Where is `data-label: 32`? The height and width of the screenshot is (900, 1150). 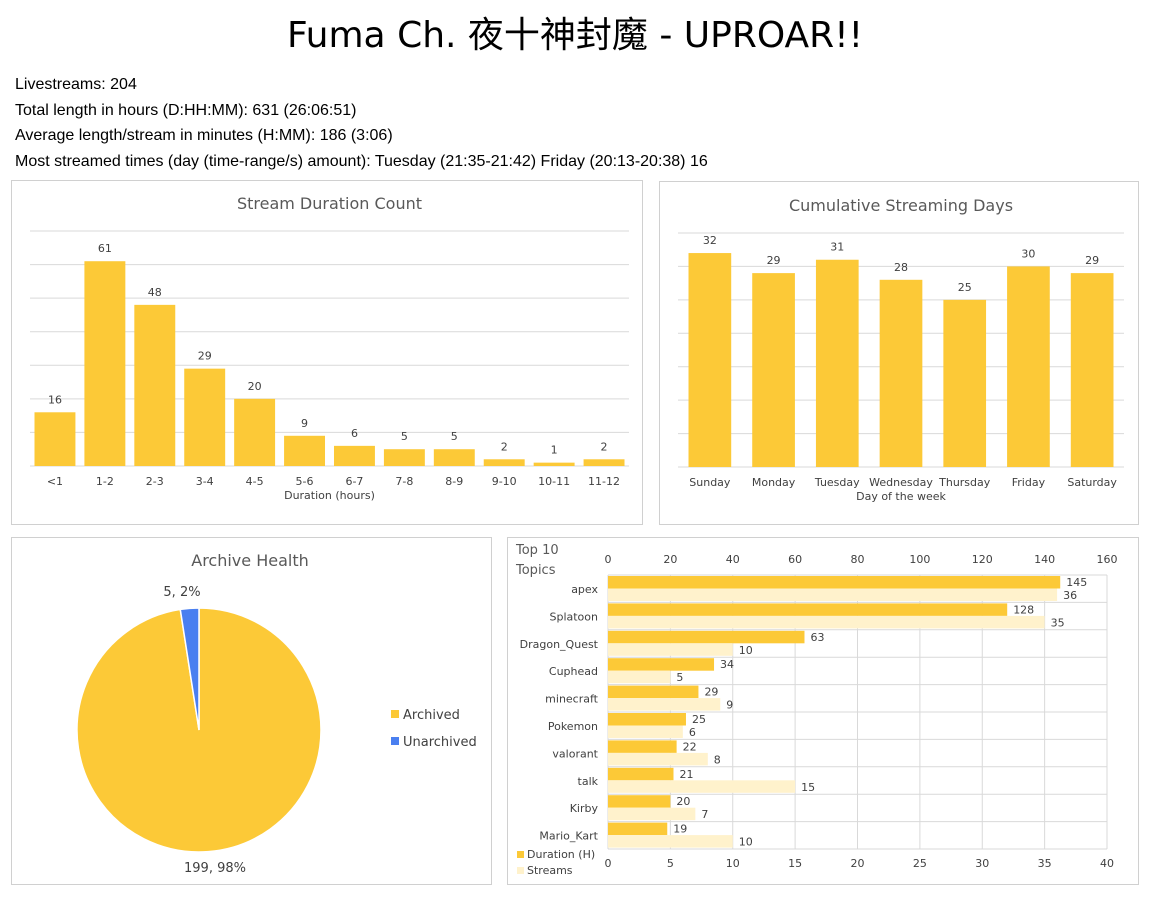 data-label: 32 is located at coordinates (710, 240).